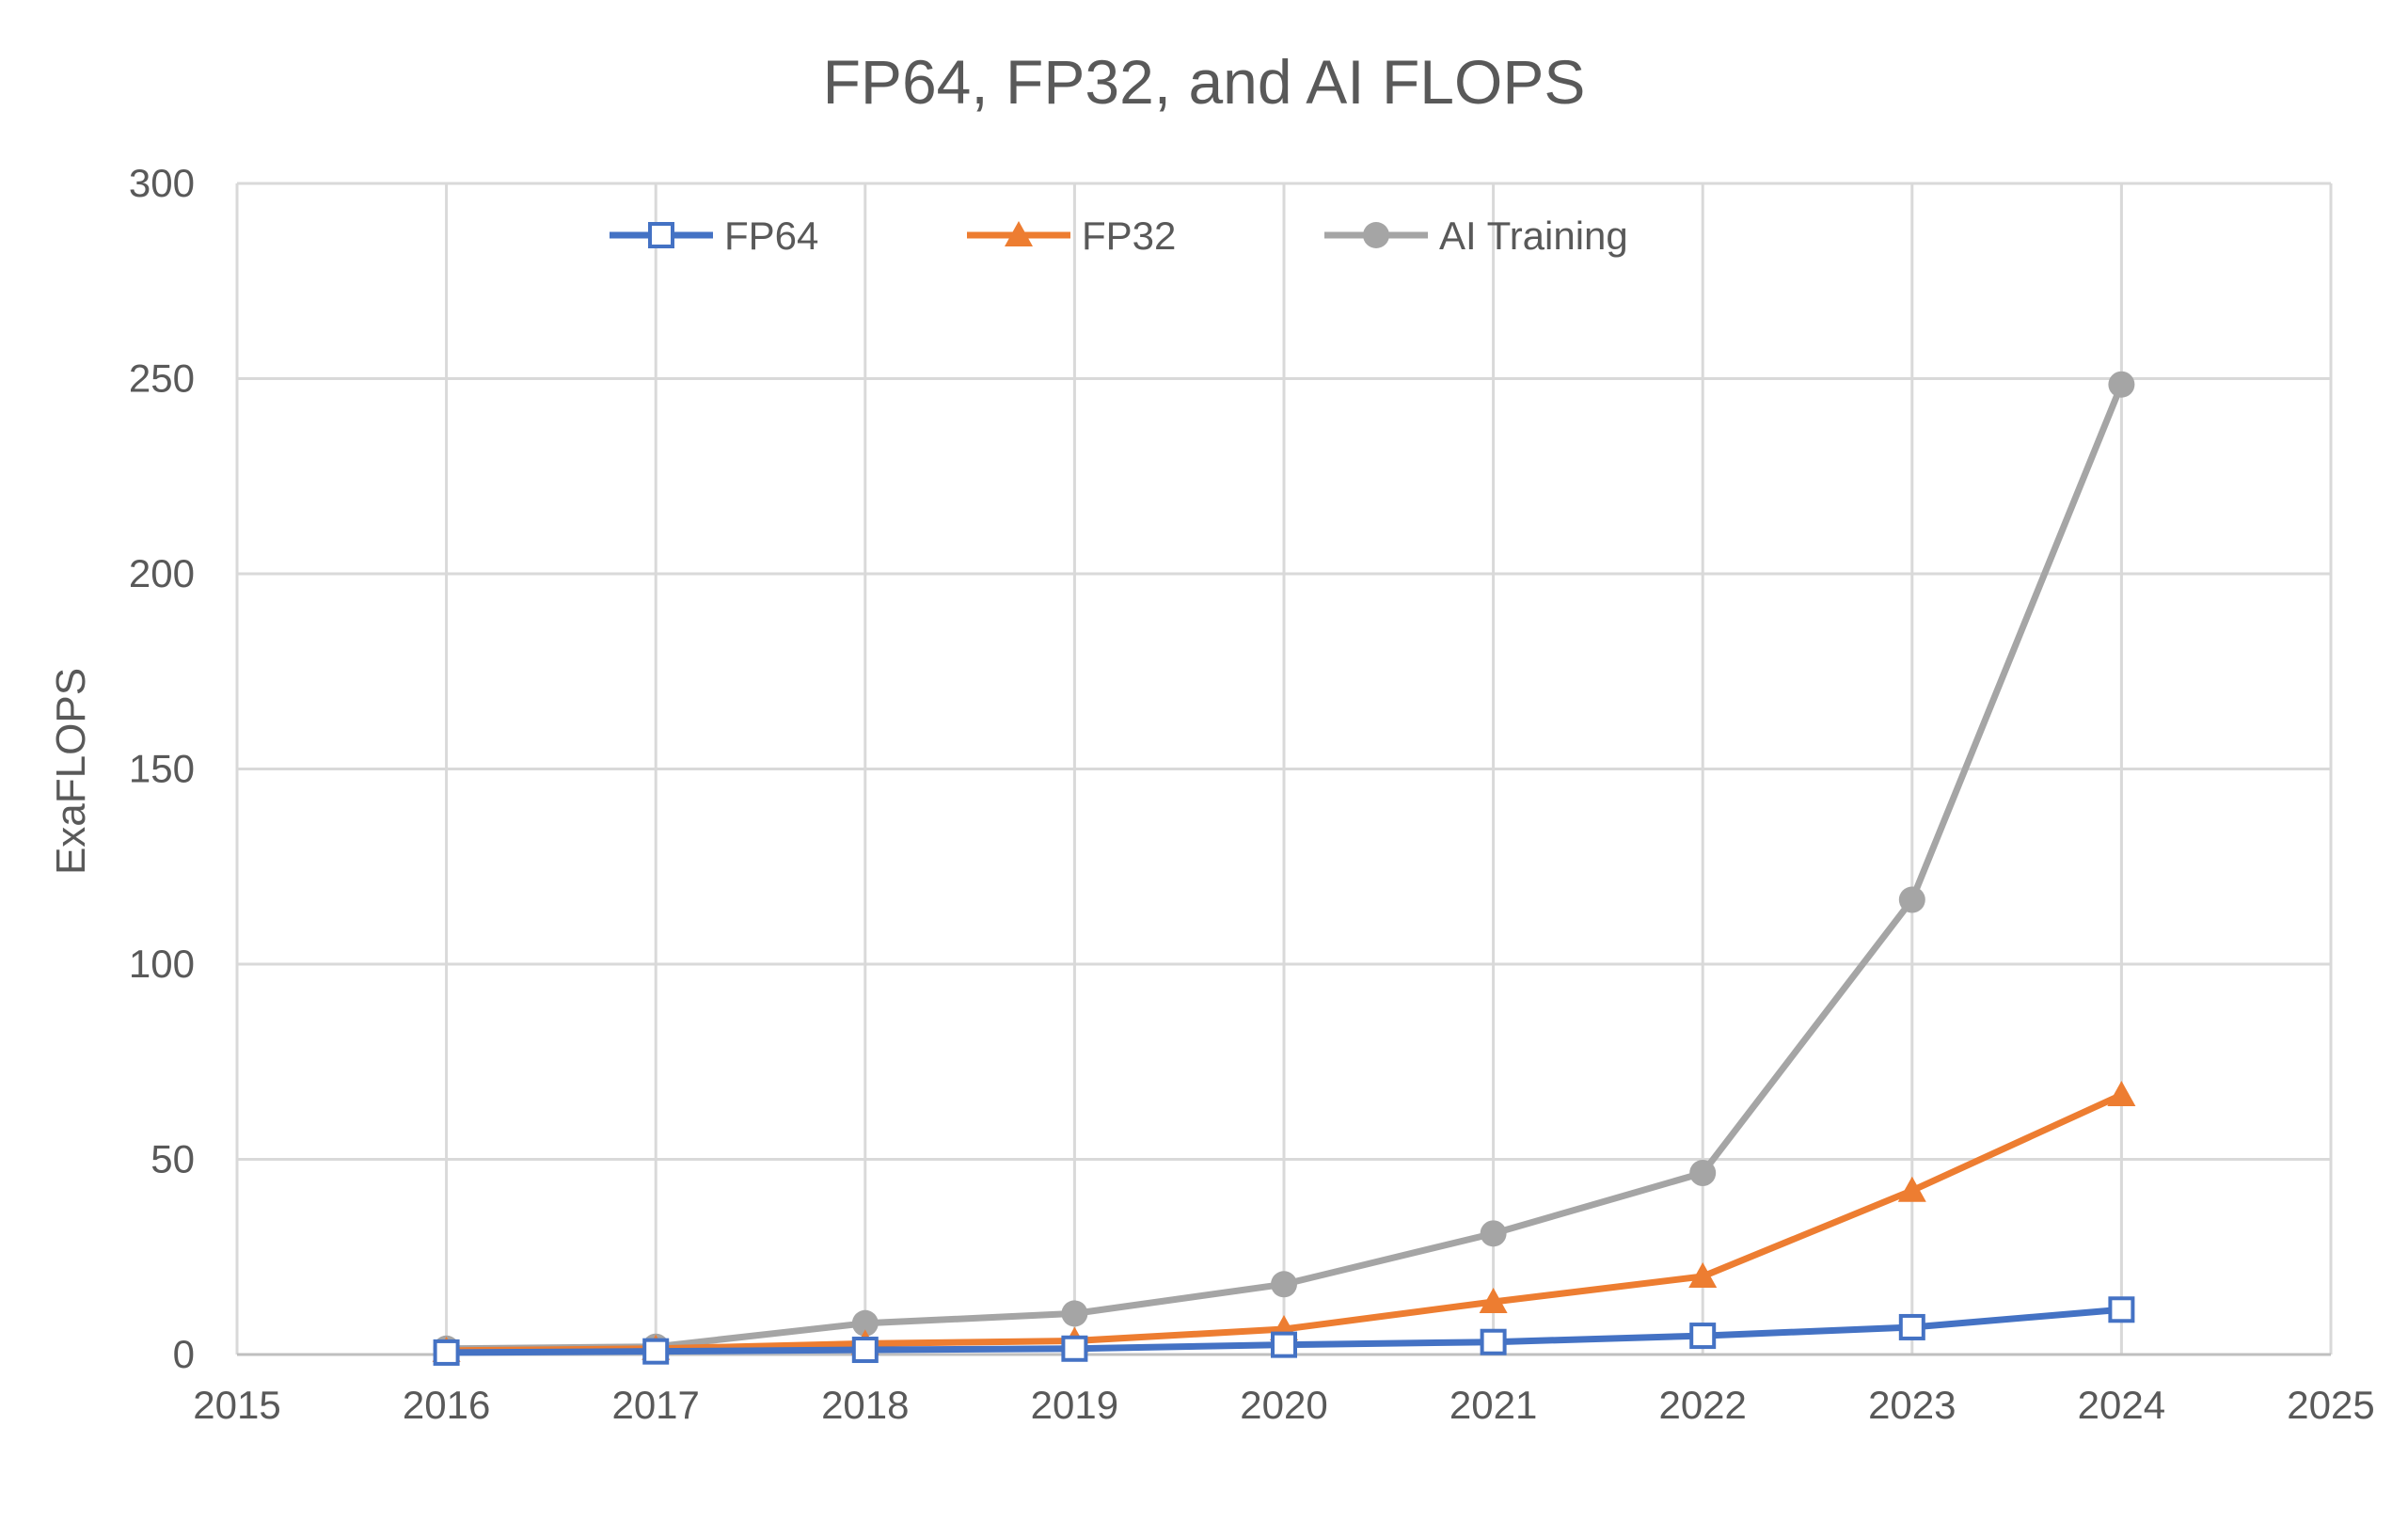  I want to click on legend-item-fp32: FP32, so click(1072, 236).